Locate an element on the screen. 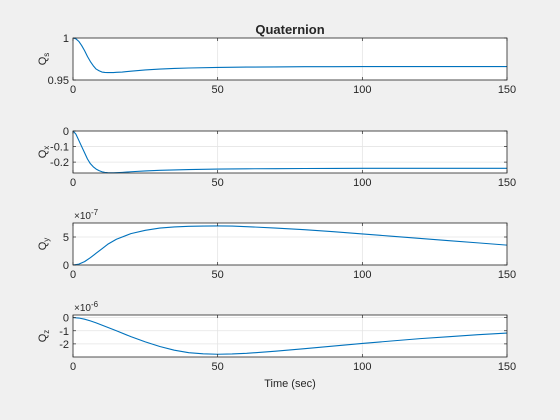 This screenshot has height=420, width=560. y-tick-label-0: 0 is located at coordinates (66, 266).